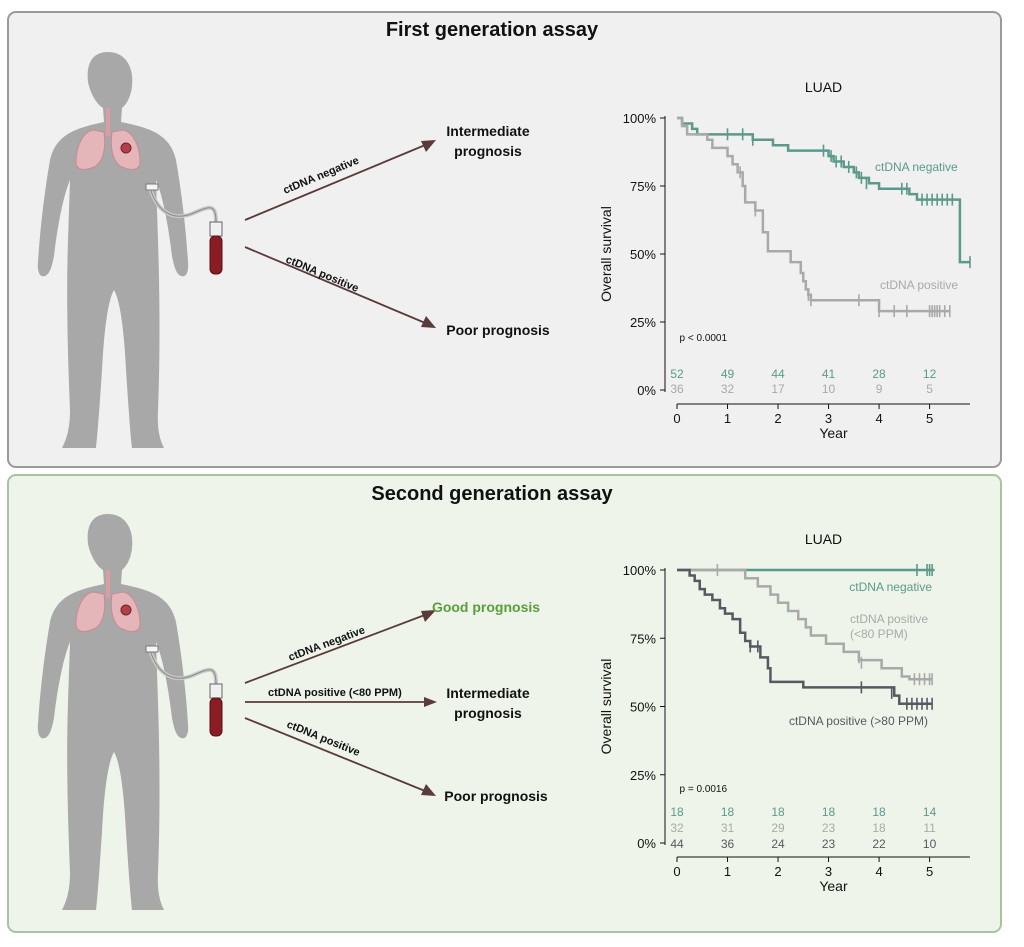  Describe the element at coordinates (930, 812) in the screenshot. I see `risk-table-value: 14` at that location.